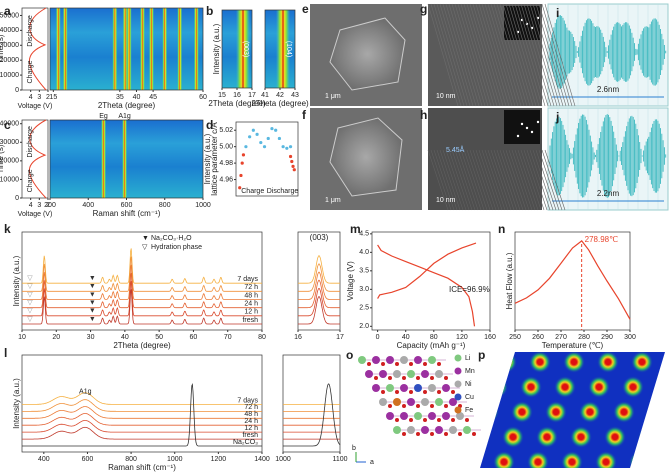 Image resolution: width=671 pixels, height=473 pixels. What do you see at coordinates (85, 391) in the screenshot?
I see `peak-label: A1g` at bounding box center [85, 391].